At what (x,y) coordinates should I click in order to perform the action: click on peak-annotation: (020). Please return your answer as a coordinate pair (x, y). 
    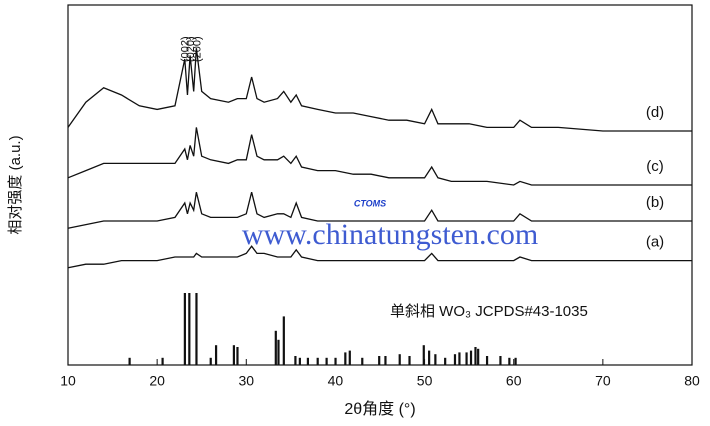
    Looking at the image, I should click on (191, 49).